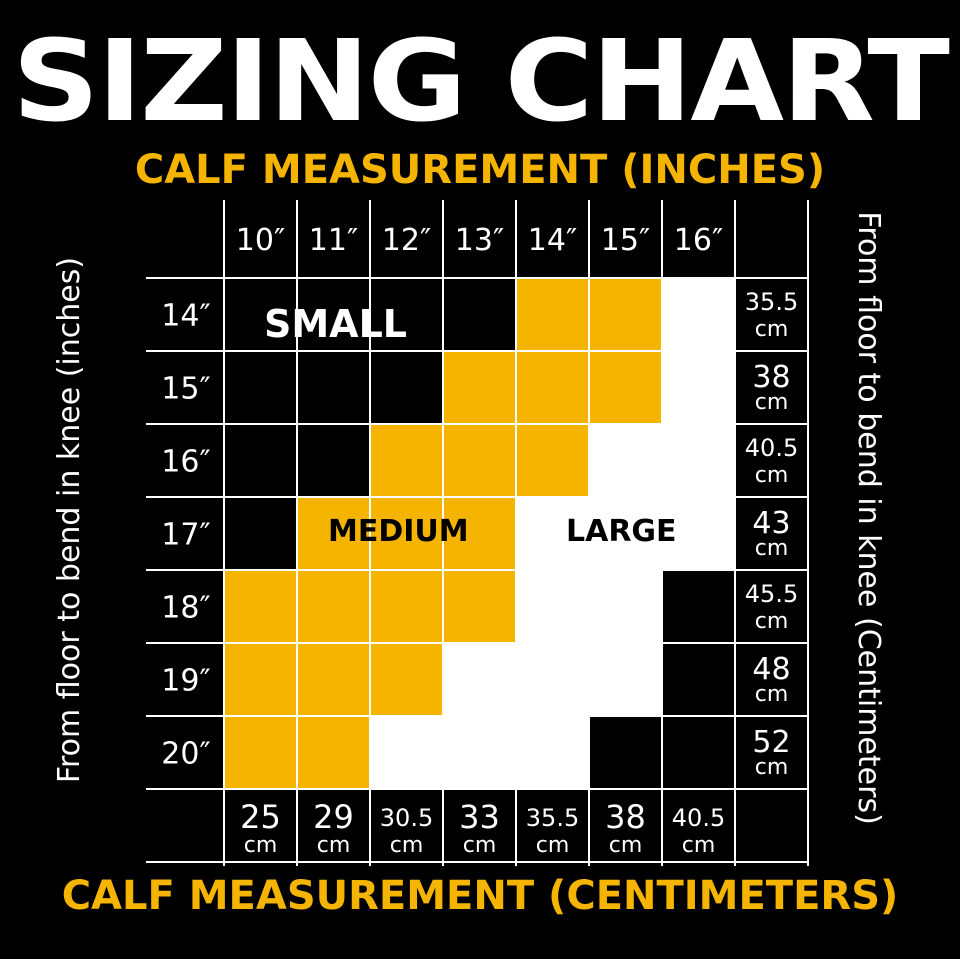  Describe the element at coordinates (185, 535) in the screenshot. I see `y-tick-inches: 17″` at that location.